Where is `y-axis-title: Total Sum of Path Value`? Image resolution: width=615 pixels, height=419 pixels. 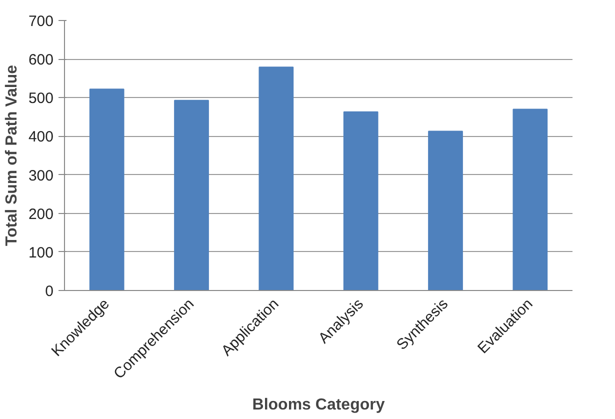
y-axis-title: Total Sum of Path Value is located at coordinates (11, 155).